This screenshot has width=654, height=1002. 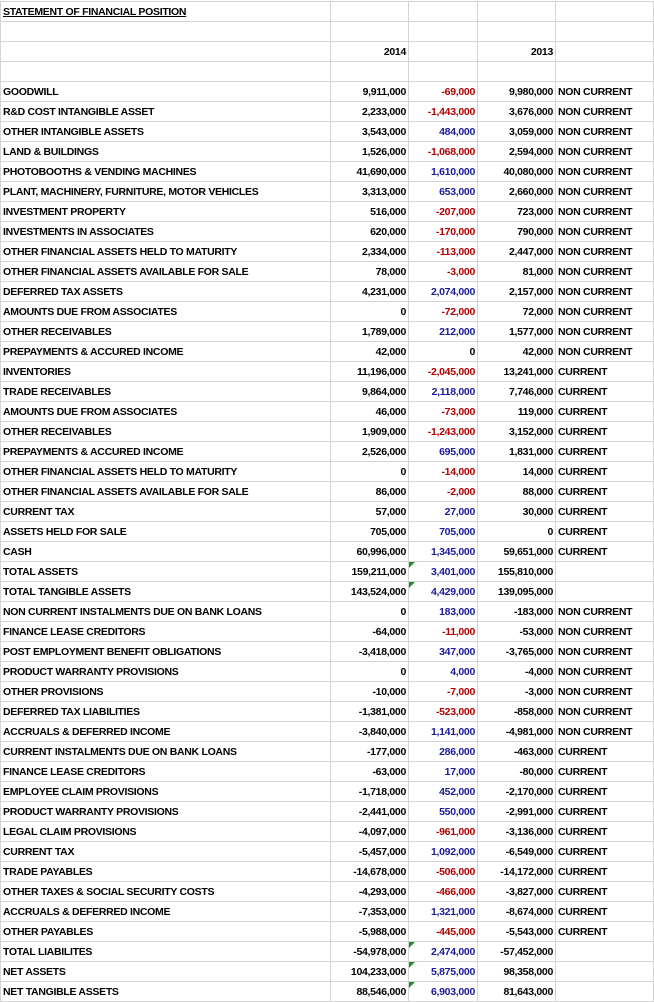 I want to click on row: NET ASSETS 104,233,000 5,875,000 98,358,000, so click(x=327, y=971).